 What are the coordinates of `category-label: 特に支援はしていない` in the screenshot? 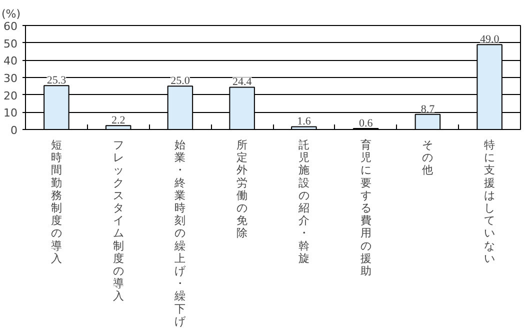 It's located at (490, 202).